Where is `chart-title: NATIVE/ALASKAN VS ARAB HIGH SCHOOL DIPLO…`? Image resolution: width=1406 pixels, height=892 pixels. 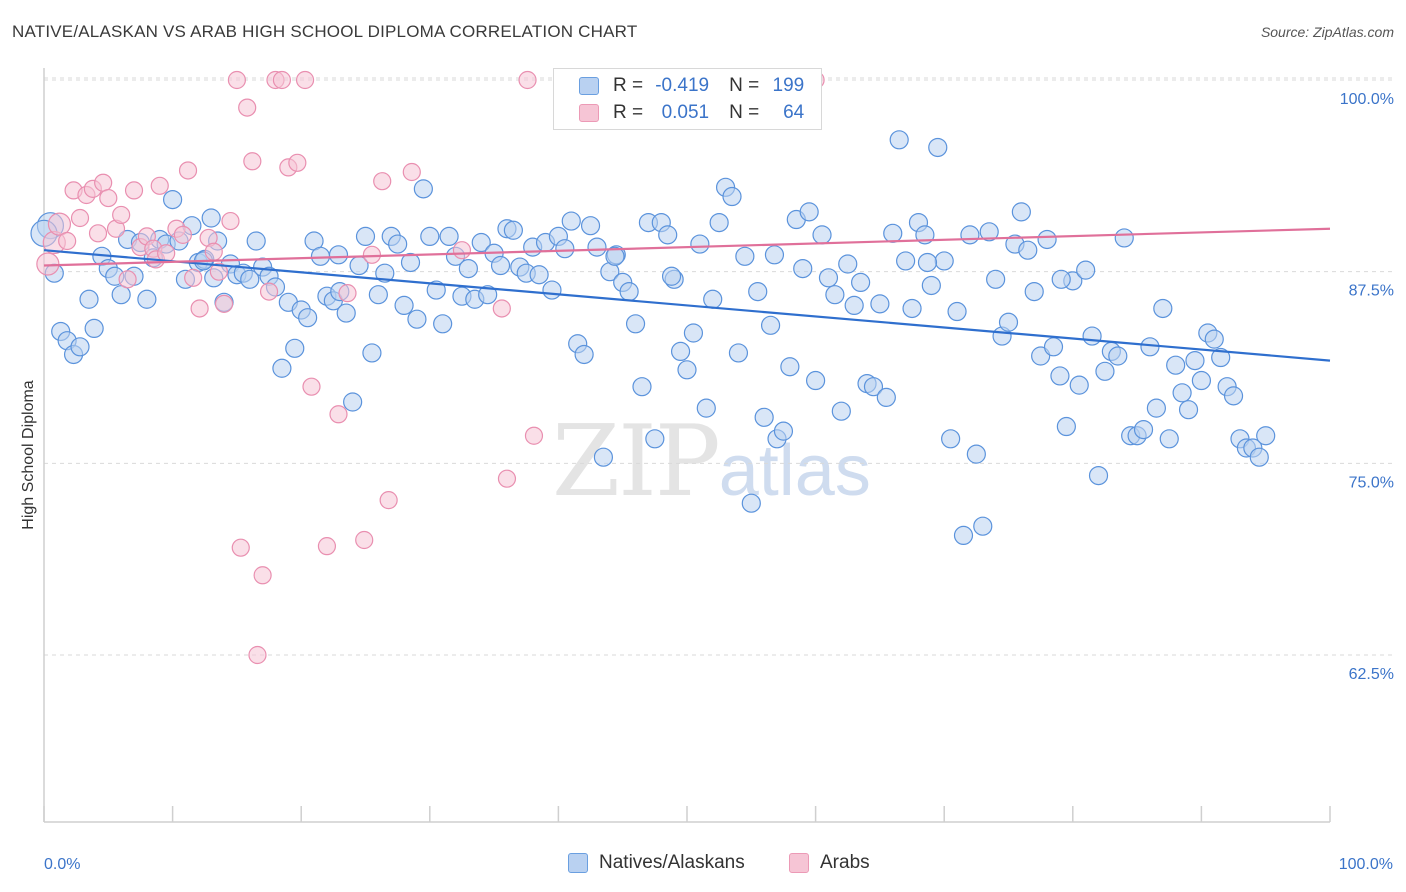
chart-title: NATIVE/ALASKAN VS ARAB HIGH SCHOOL DIPLO… is located at coordinates (325, 31).